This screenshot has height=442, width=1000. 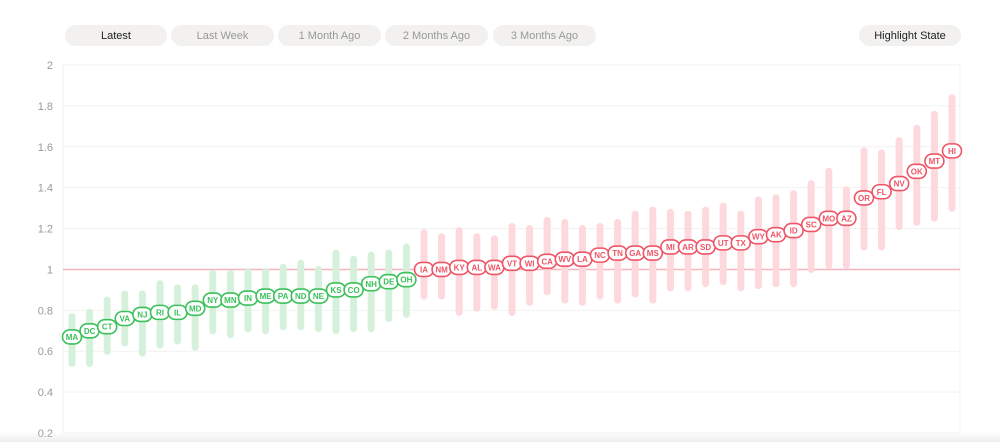 What do you see at coordinates (459, 267) in the screenshot?
I see `state-marker-ky: KY` at bounding box center [459, 267].